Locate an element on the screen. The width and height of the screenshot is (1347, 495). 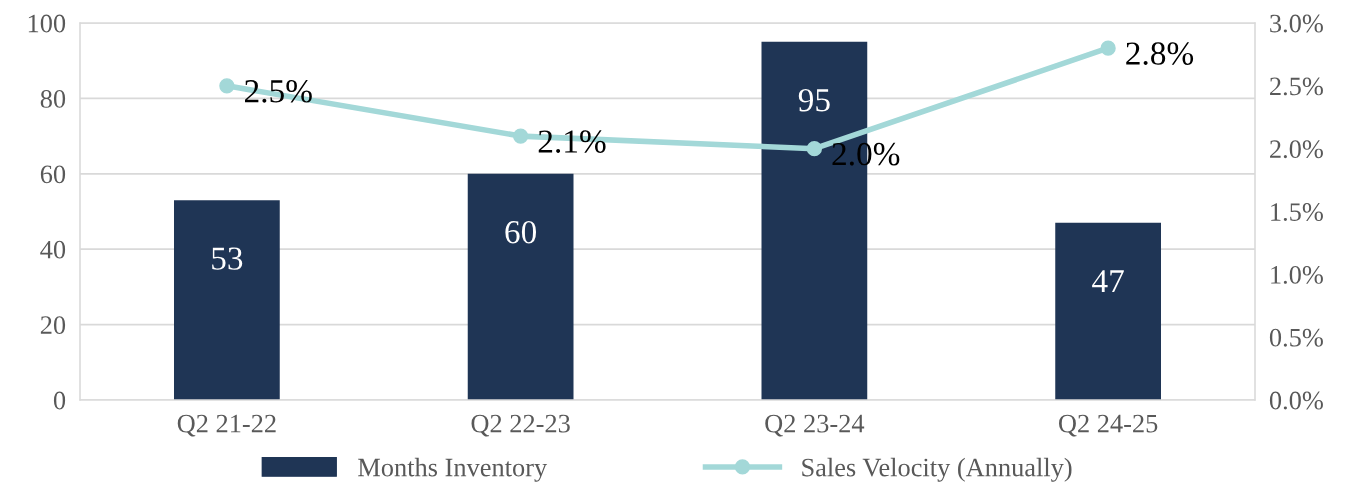
x-tick-label: Q2 23-24 is located at coordinates (815, 425).